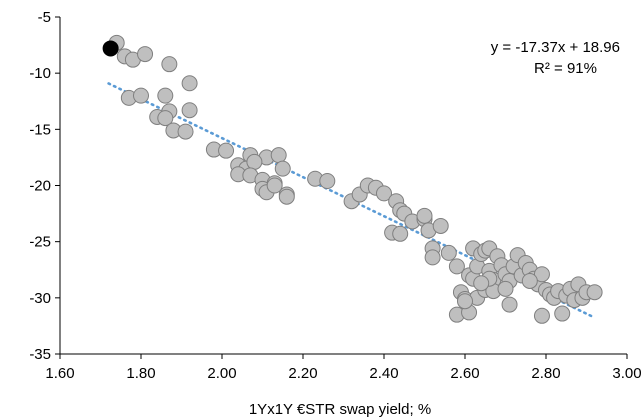  Describe the element at coordinates (110, 48) in the screenshot. I see `highlight-data-point` at that location.